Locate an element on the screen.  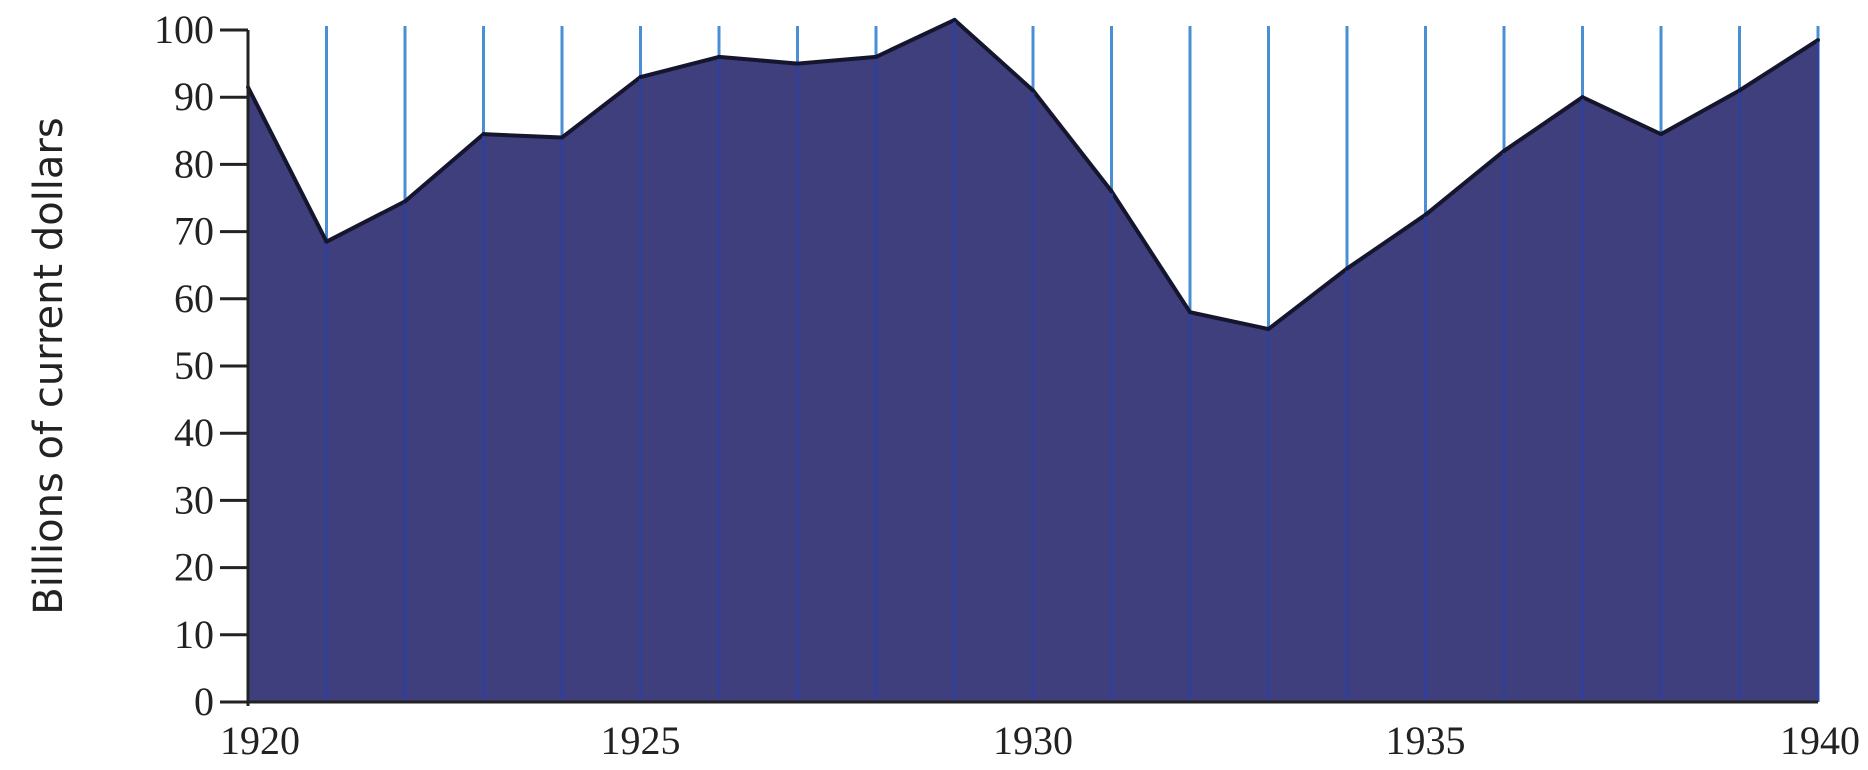
x-tick-label-1940: 1940 is located at coordinates (1820, 740).